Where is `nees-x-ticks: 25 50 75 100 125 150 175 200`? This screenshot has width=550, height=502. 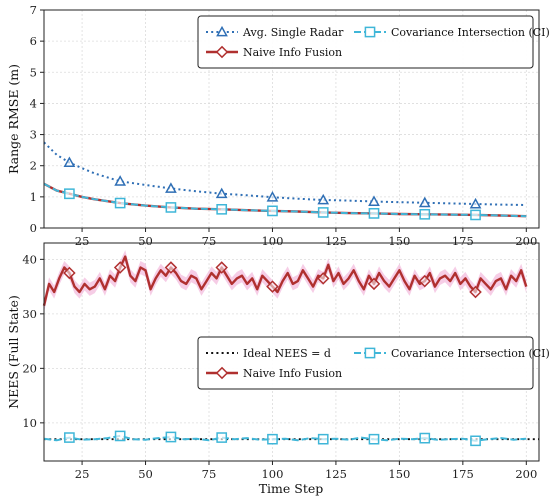 nees-x-ticks: 25 50 75 100 125 150 175 200 is located at coordinates (306, 471).